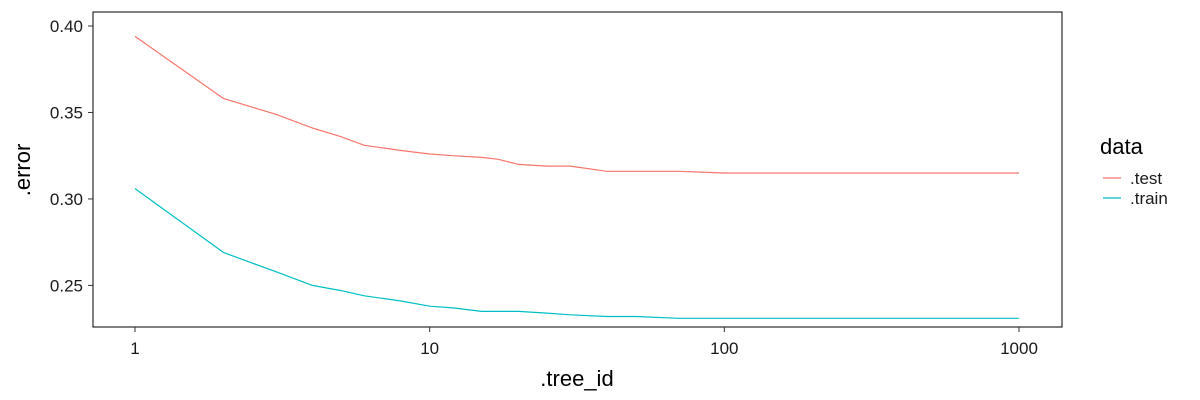 This screenshot has height=400, width=1200. I want to click on x-tick-label: 10, so click(429, 348).